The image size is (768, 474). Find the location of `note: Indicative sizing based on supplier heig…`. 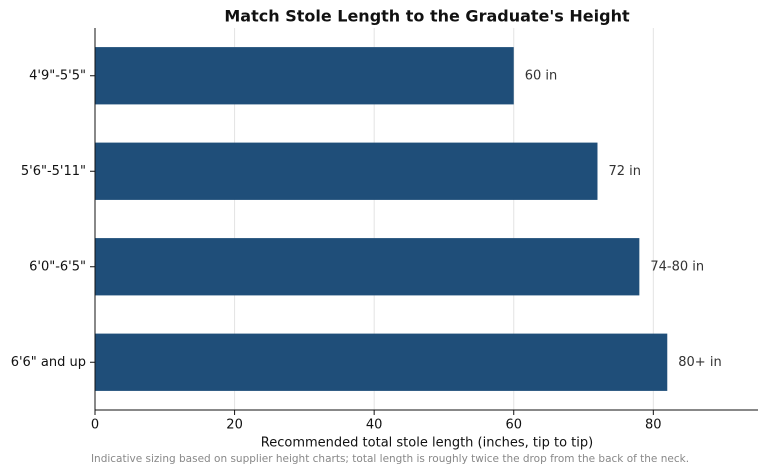

note: Indicative sizing based on supplier heig… is located at coordinates (390, 459).